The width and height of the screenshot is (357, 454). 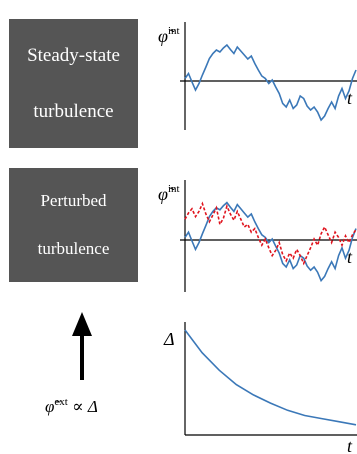 I want to click on panel2-y-label: φ̃int, so click(x=169, y=193).